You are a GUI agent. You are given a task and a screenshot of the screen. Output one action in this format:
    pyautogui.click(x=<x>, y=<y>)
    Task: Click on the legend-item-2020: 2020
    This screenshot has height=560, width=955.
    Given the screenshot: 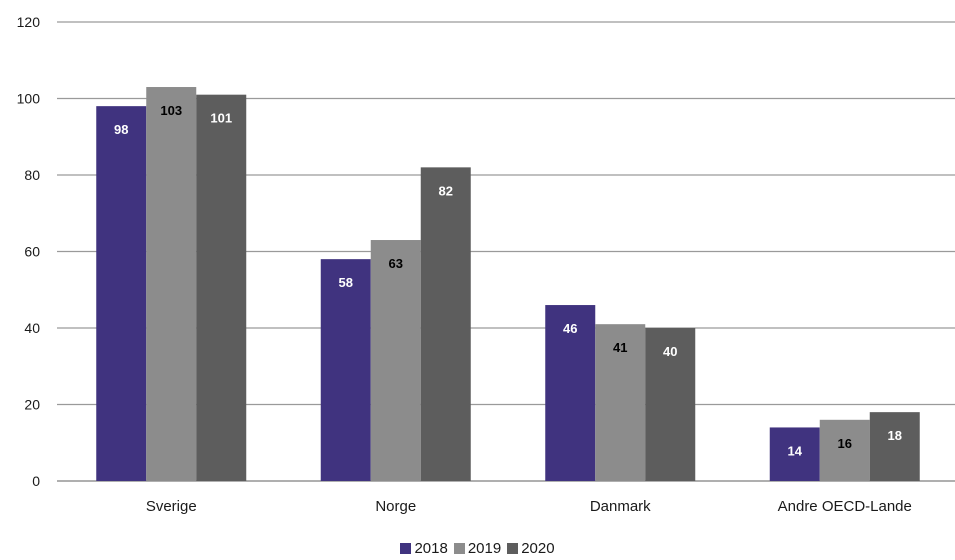 What is the action you would take?
    pyautogui.click(x=531, y=548)
    